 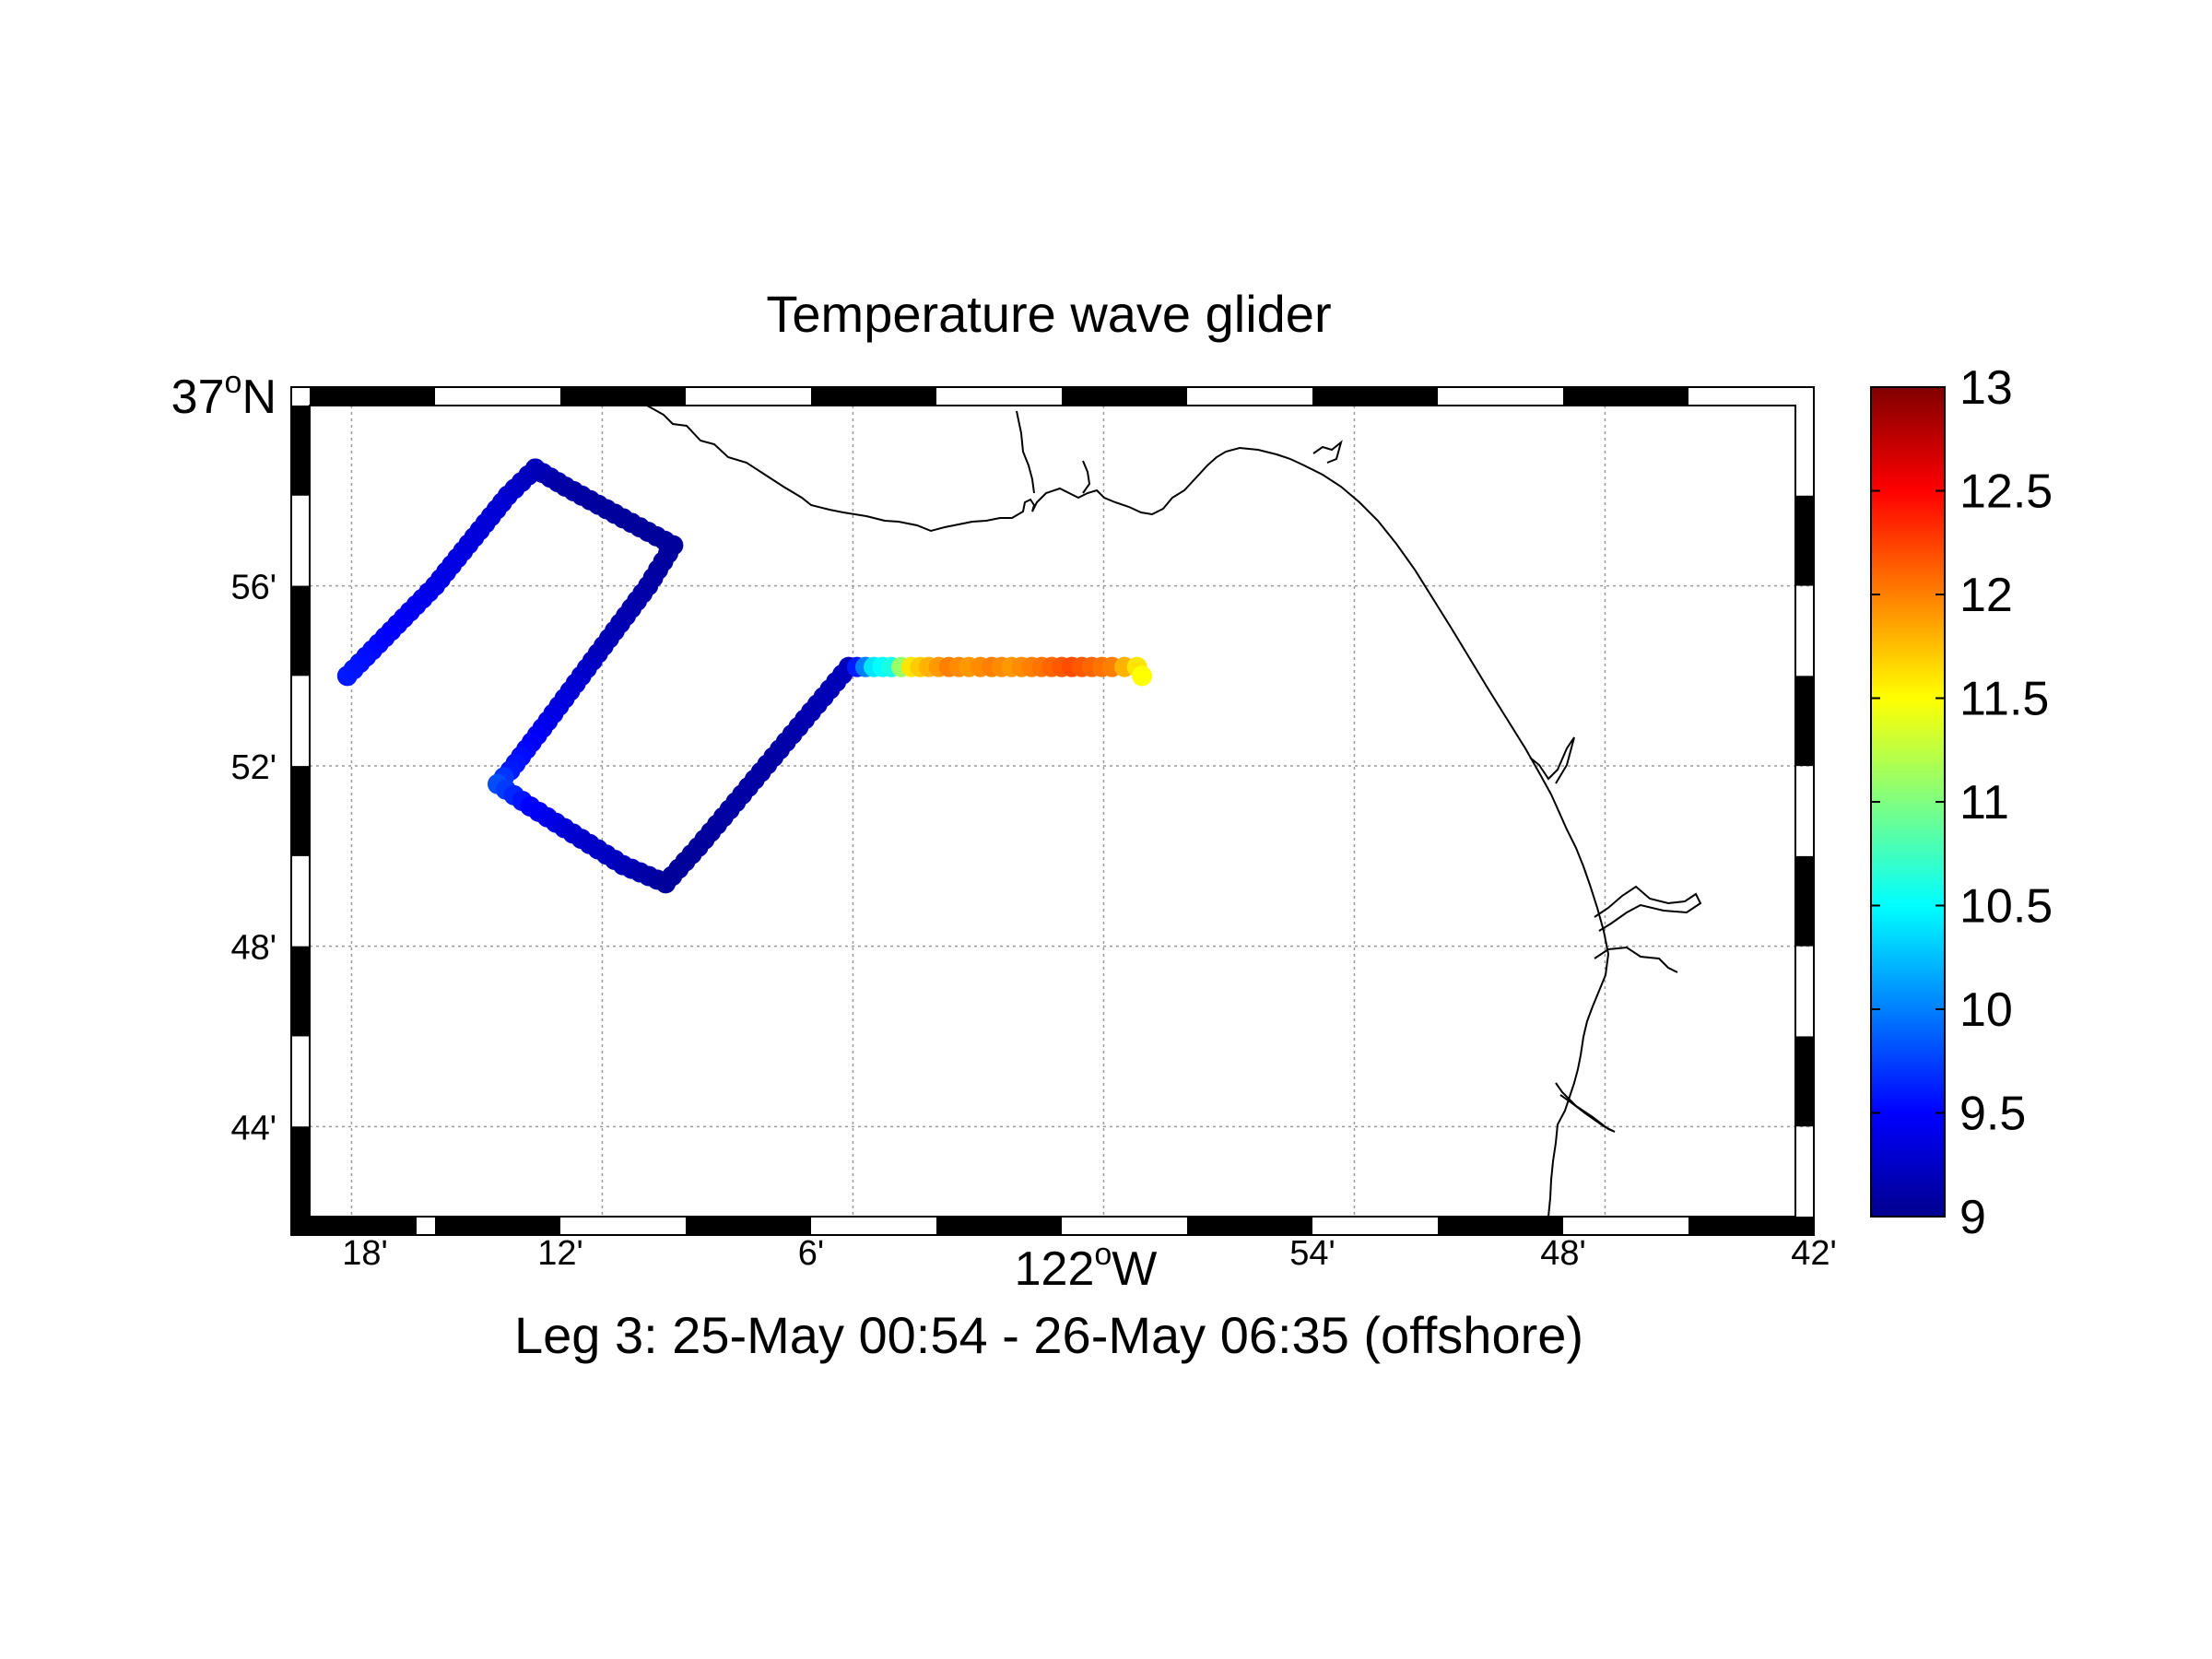 I want to click on y-tick-label: 56', so click(x=253, y=588).